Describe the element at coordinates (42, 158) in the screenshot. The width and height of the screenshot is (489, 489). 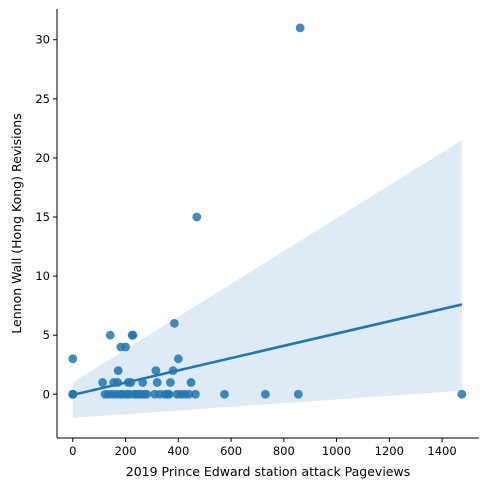
I see `y-tick-label: 20` at that location.